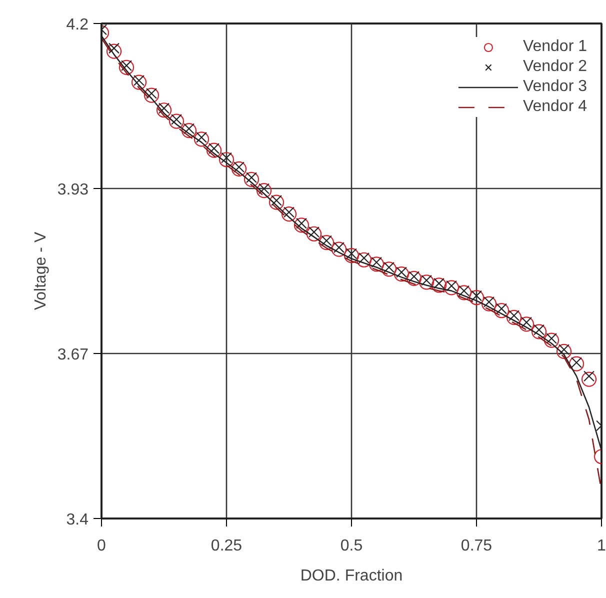 This screenshot has height=598, width=606. What do you see at coordinates (476, 546) in the screenshot?
I see `x-tick-label: 0.75` at bounding box center [476, 546].